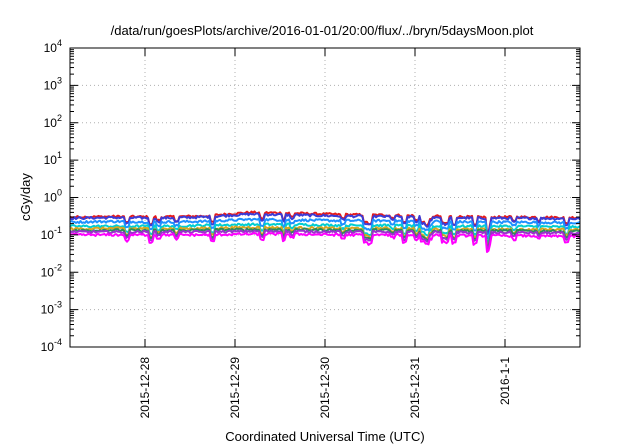 The width and height of the screenshot is (640, 448). What do you see at coordinates (505, 381) in the screenshot?
I see `x-tick-label: 2016-1-1` at bounding box center [505, 381].